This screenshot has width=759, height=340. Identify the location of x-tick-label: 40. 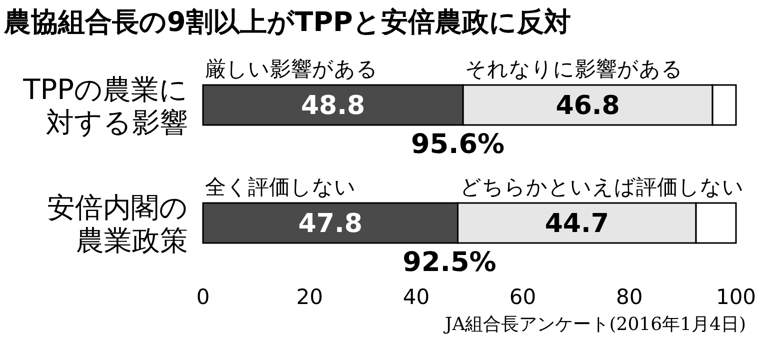
(416, 297).